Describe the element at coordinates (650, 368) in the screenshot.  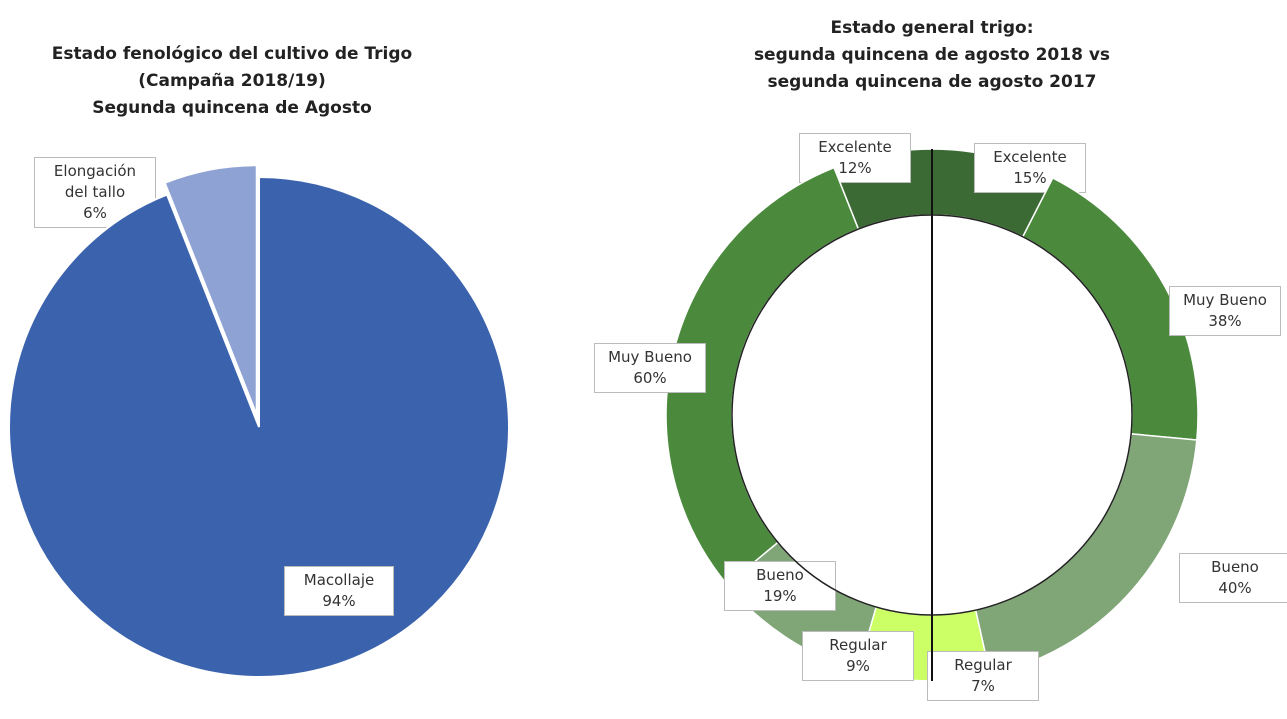
I see `data-label: Muy Bueno 60%` at that location.